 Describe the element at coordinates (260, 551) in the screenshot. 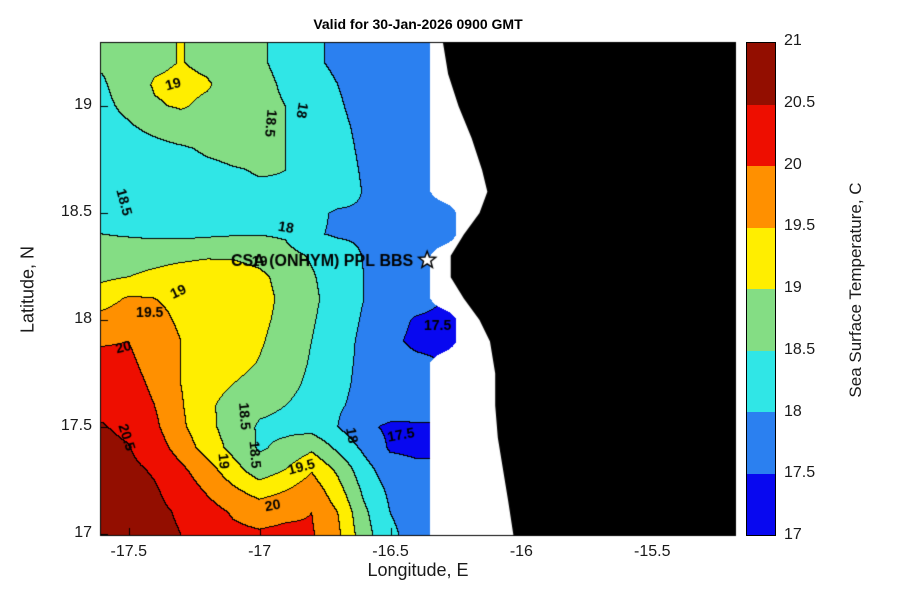

I see `x-tick-label: -17` at that location.